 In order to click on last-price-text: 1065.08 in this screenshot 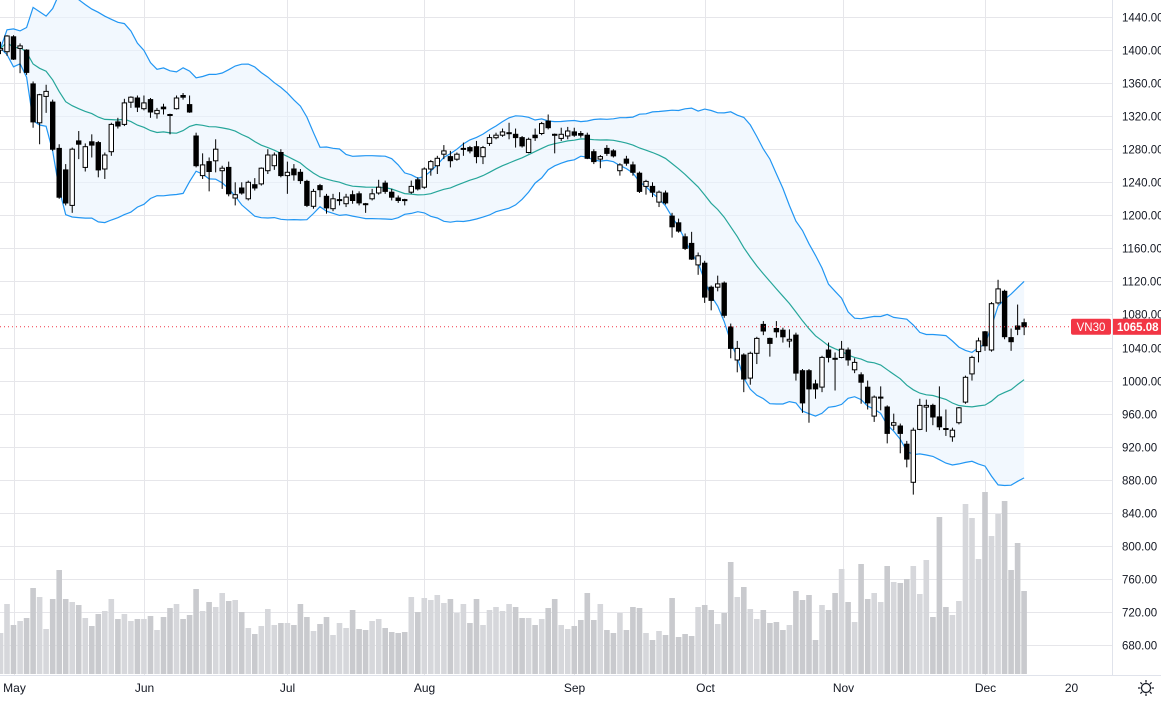, I will do `click(1138, 328)`.